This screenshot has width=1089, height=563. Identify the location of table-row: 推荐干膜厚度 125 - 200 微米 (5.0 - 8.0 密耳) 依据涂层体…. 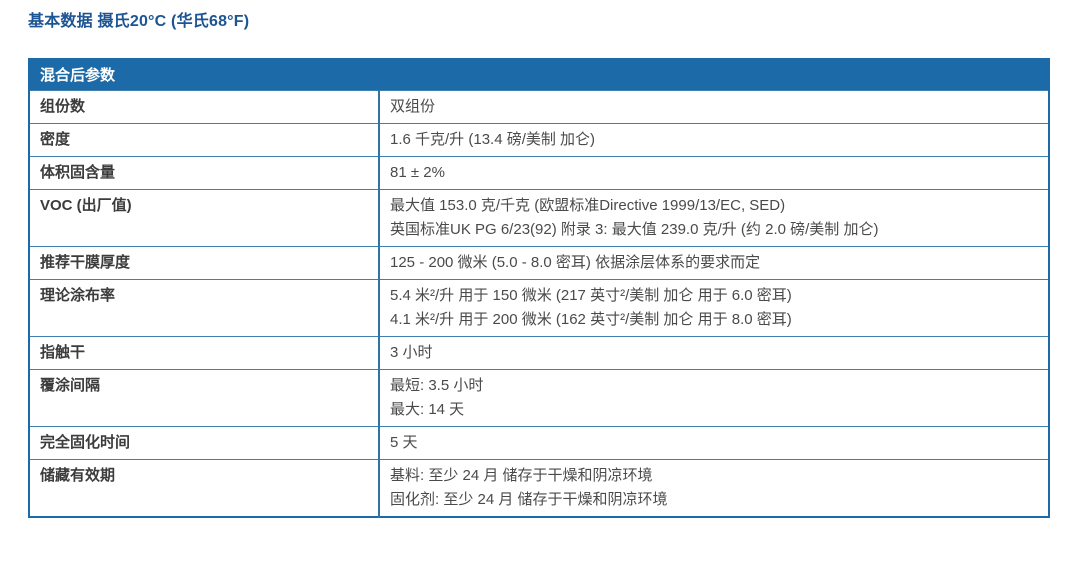
(539, 263).